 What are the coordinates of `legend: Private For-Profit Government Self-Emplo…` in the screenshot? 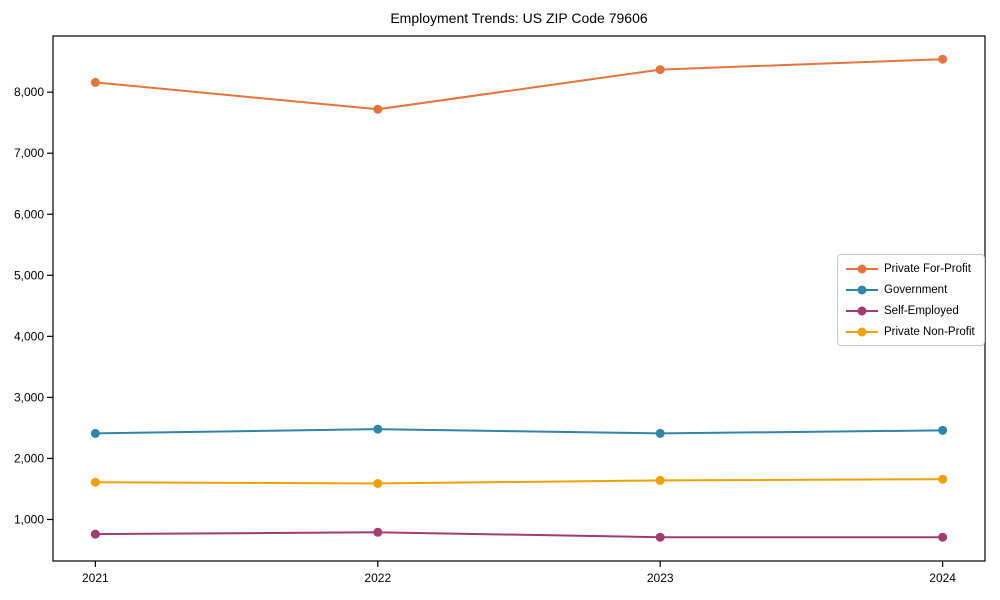 It's located at (911, 300).